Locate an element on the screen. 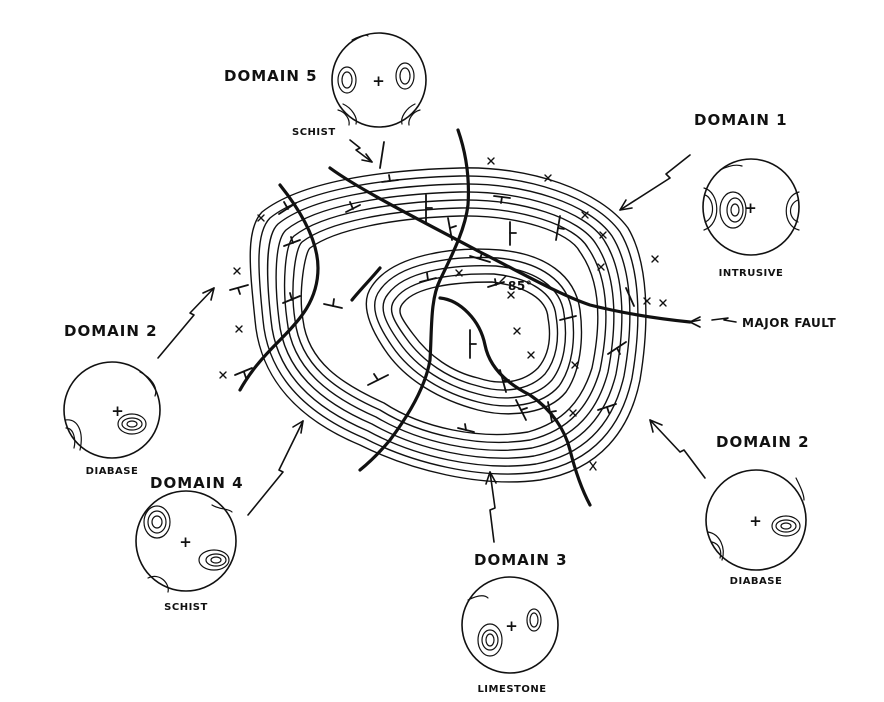 Image resolution: width=884 pixels, height=702 pixels. stereonet-domain1 is located at coordinates (751, 207).